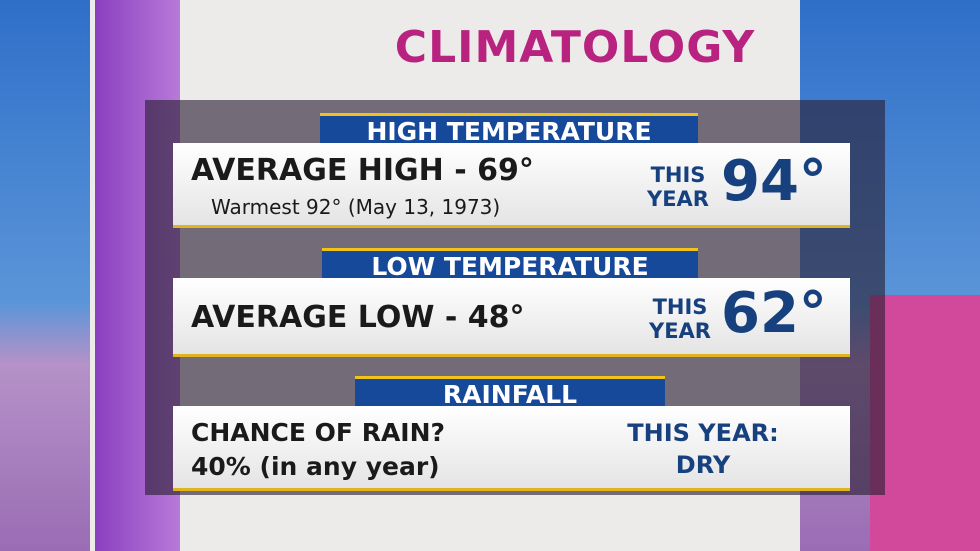  What do you see at coordinates (774, 181) in the screenshot?
I see `this-year-value: 94°` at bounding box center [774, 181].